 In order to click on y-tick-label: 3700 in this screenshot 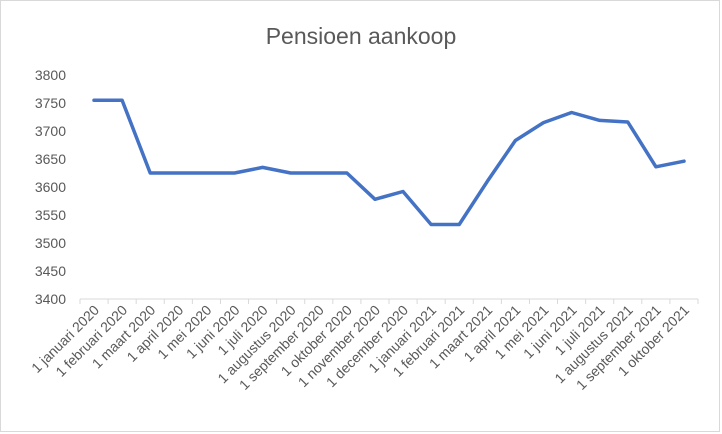, I will do `click(50, 131)`.